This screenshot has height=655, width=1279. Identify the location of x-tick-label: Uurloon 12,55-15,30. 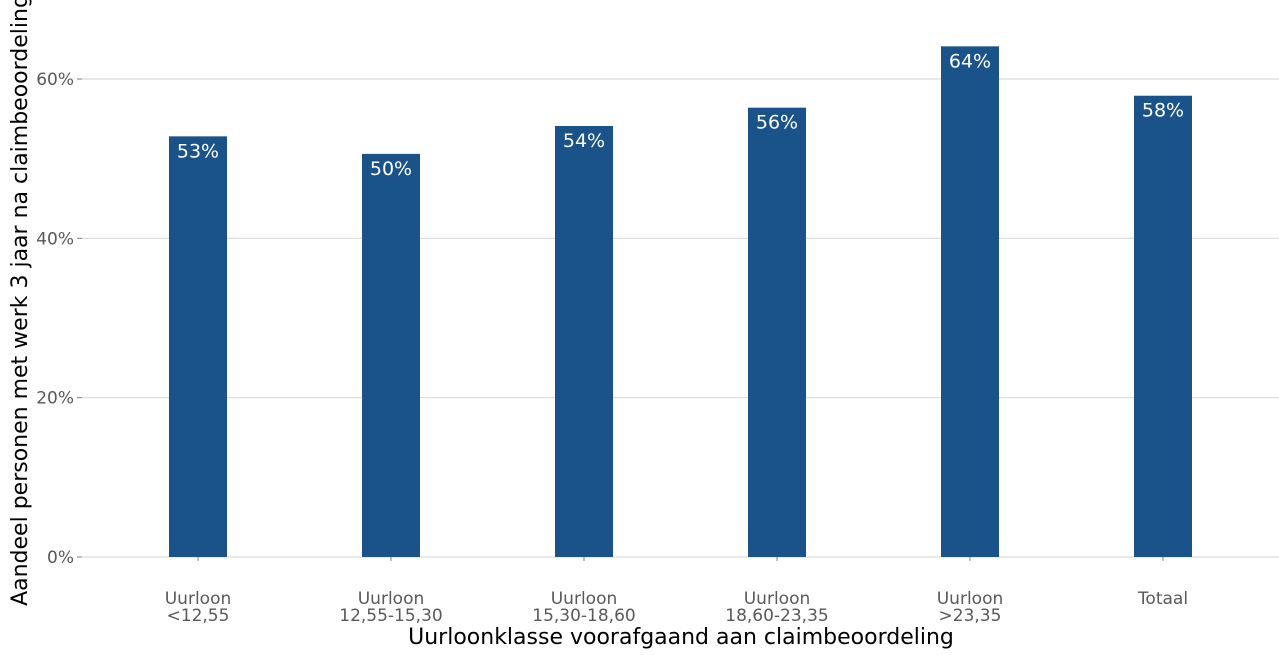
(390, 607).